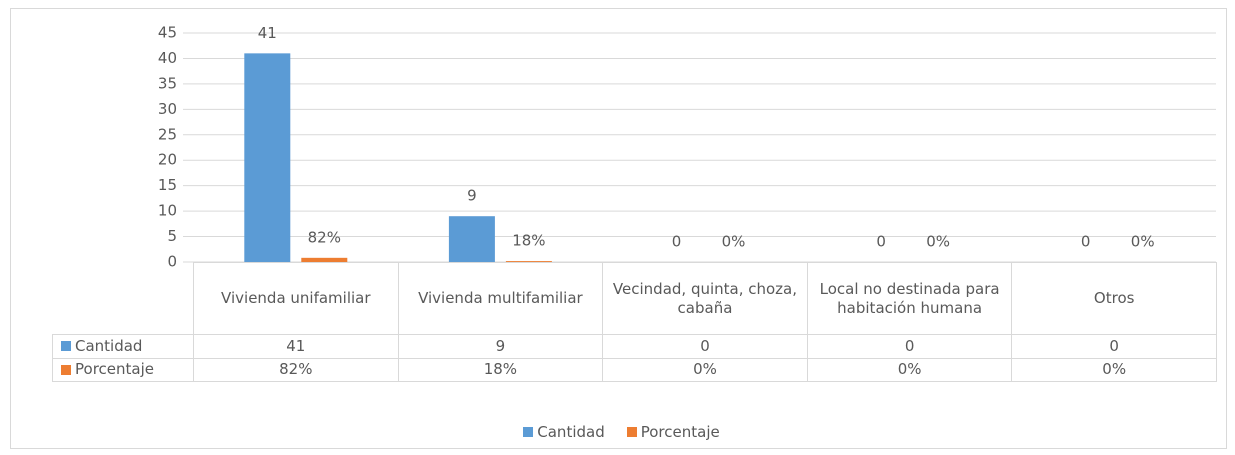 The width and height of the screenshot is (1235, 455). I want to click on y-tick-label: 0, so click(172, 262).